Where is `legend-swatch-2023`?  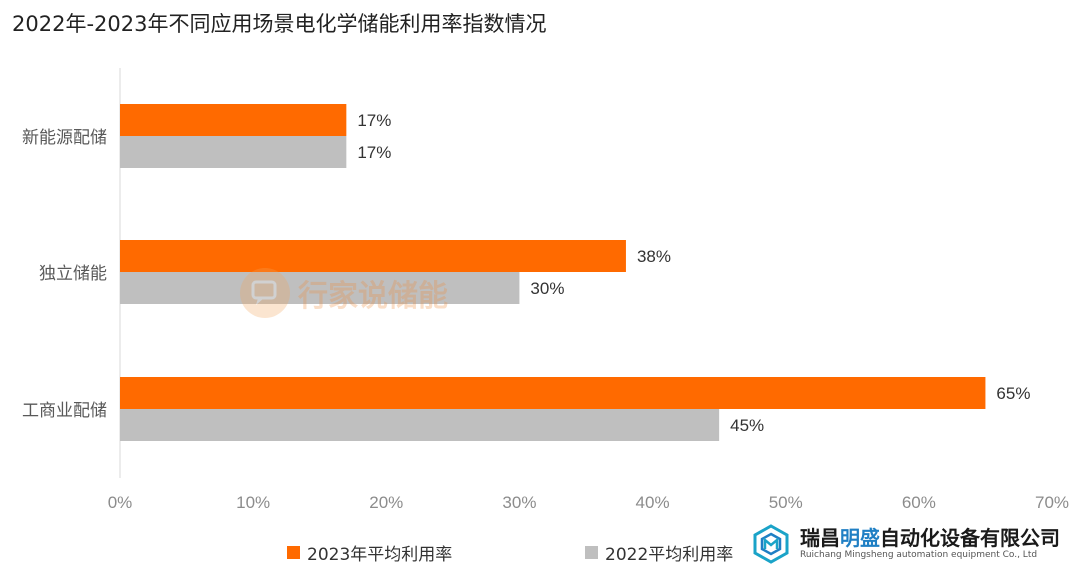 legend-swatch-2023 is located at coordinates (293, 552).